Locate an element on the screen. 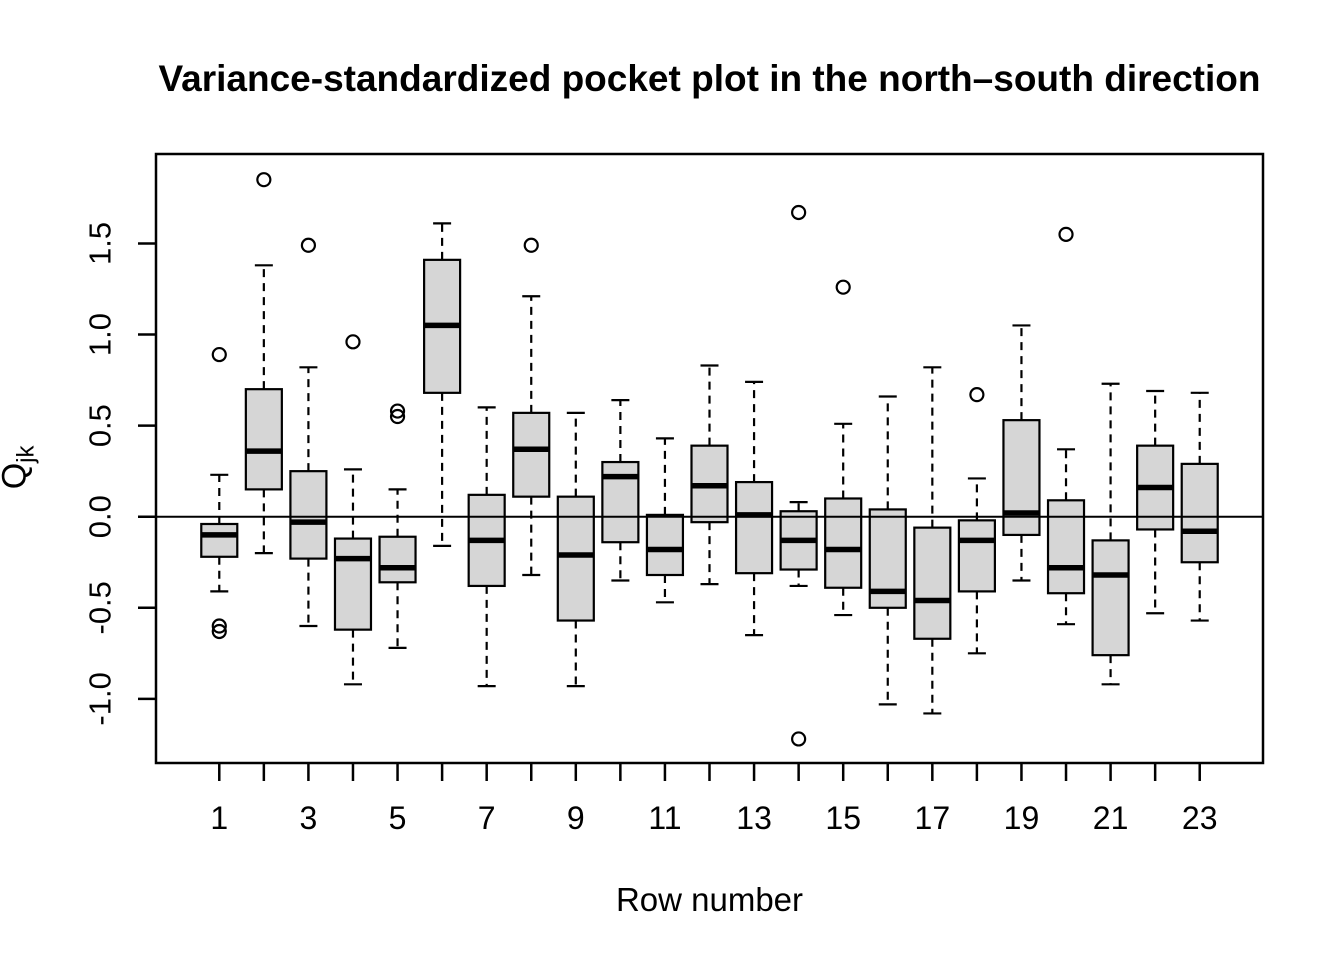  y-axis-title: Qjk is located at coordinates (20, 467).